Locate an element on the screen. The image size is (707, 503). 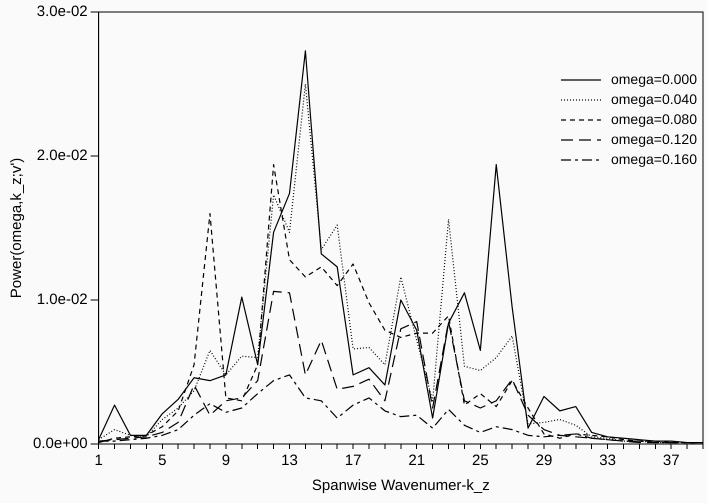
legend-label: omega=0.120 is located at coordinates (654, 138).